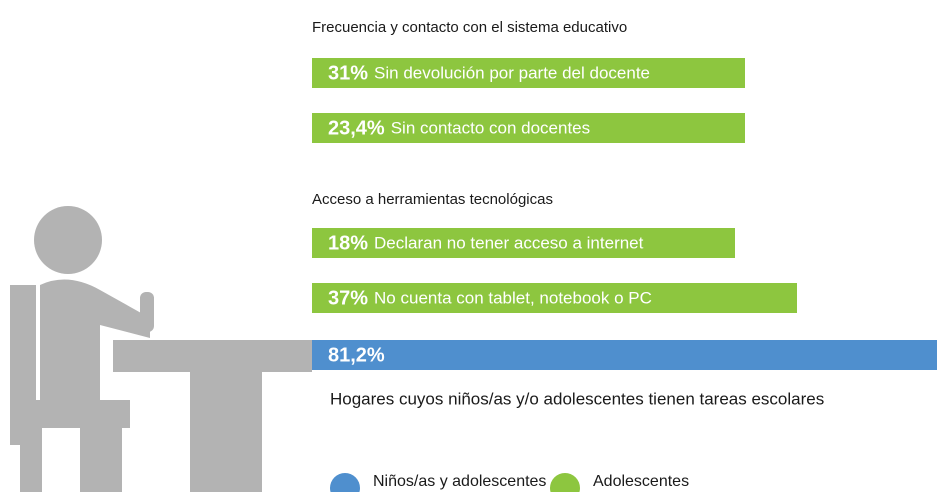 This screenshot has width=952, height=492. What do you see at coordinates (356, 128) in the screenshot?
I see `bar-value: 23,4%` at bounding box center [356, 128].